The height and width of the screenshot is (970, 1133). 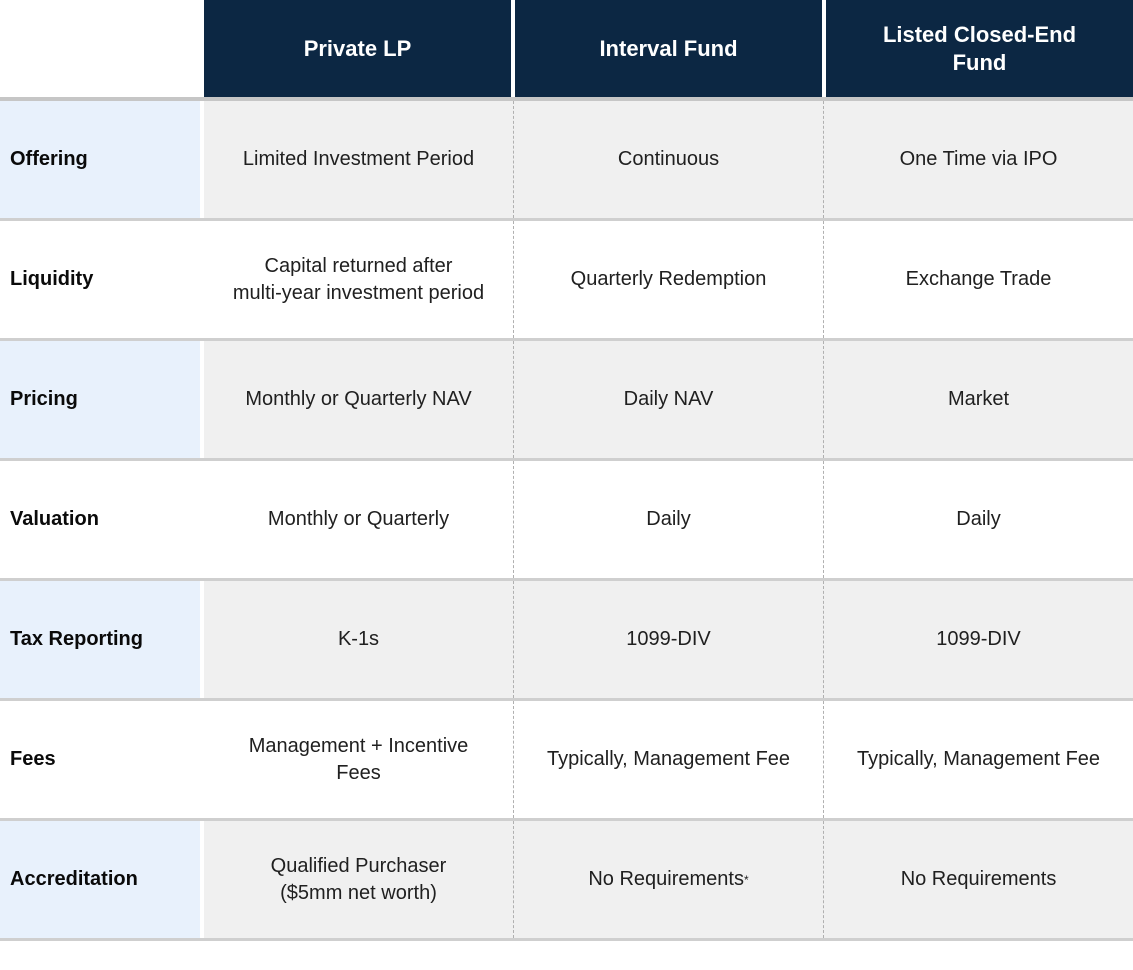 I want to click on column-header-interval-fund: Interval Fund, so click(x=668, y=48).